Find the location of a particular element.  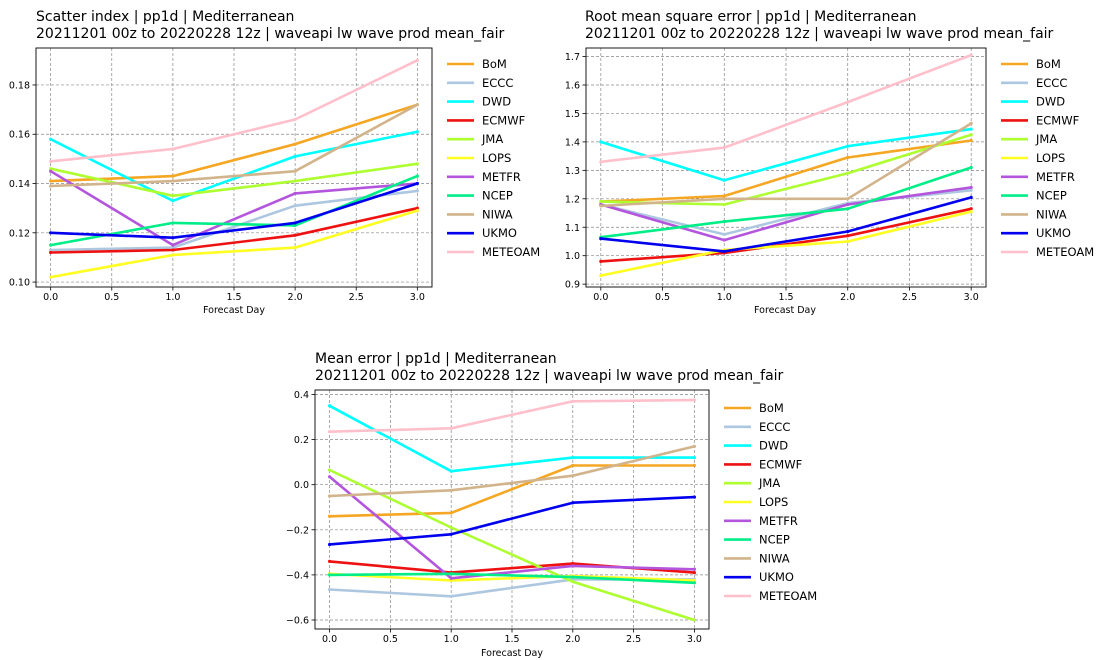

series-line-lops is located at coordinates (786, 243).